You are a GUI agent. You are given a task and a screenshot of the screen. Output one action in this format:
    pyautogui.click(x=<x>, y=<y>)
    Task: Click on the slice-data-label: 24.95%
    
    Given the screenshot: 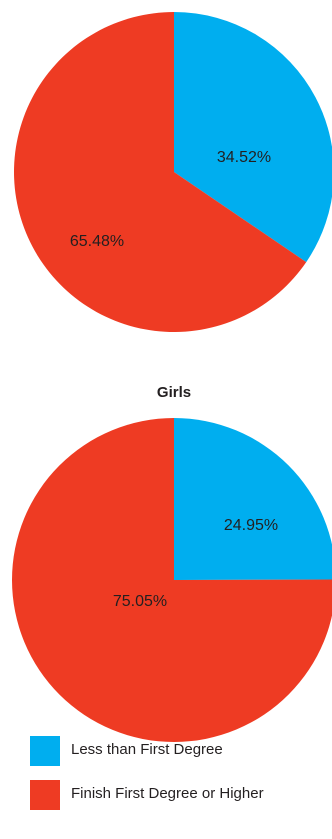 What is the action you would take?
    pyautogui.click(x=251, y=525)
    